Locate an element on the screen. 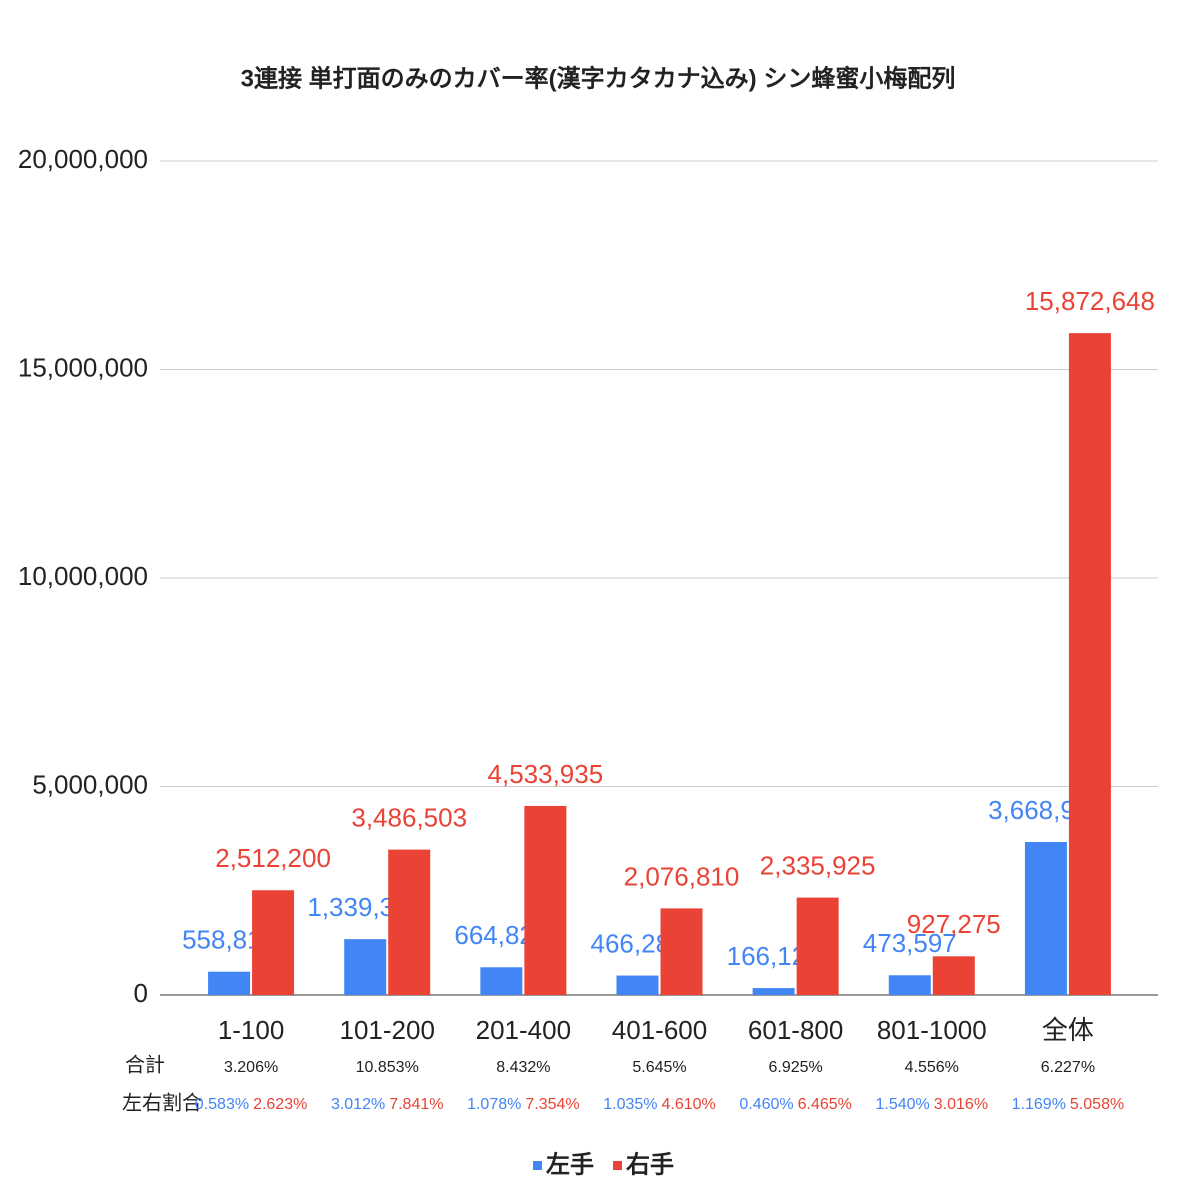  total-label: 合計 is located at coordinates (145, 1064).